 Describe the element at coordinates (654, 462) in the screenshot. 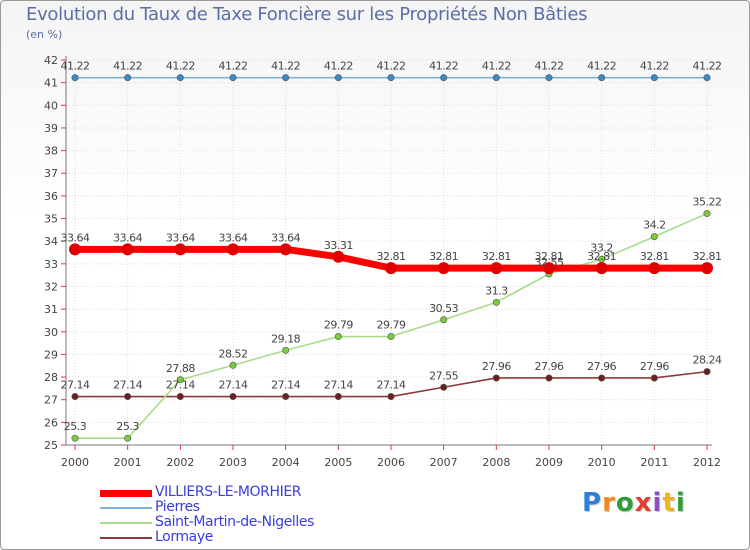

I see `x-tick-label: 2011` at that location.